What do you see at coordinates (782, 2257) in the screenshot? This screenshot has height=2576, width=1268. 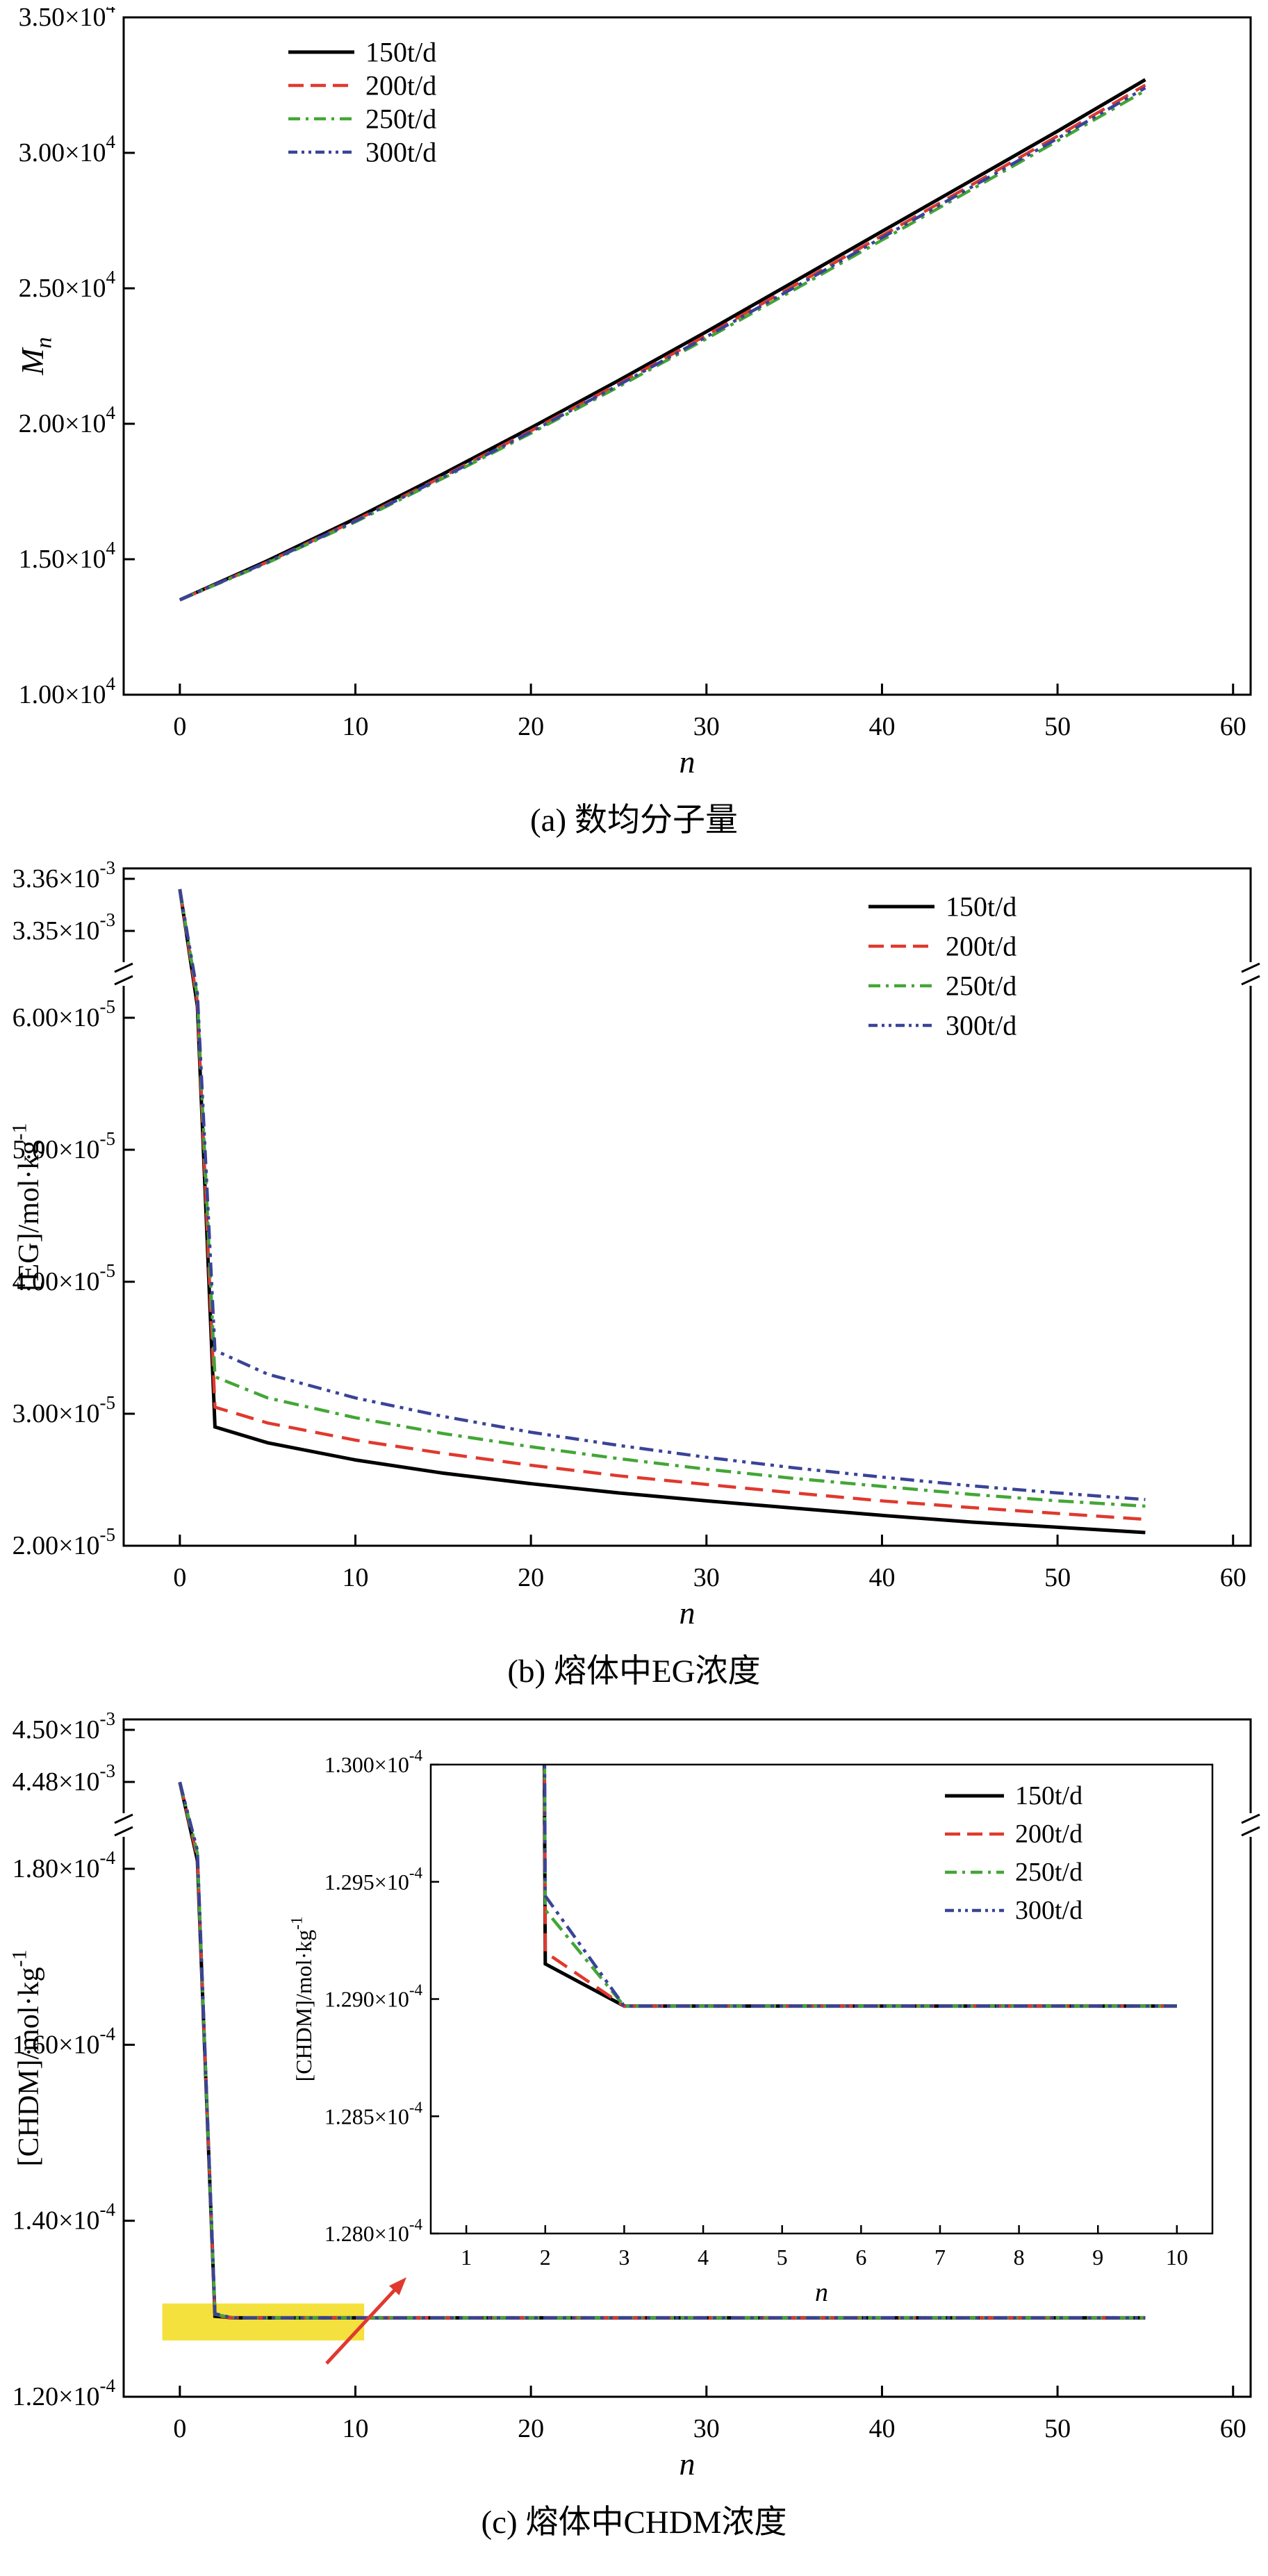 I see `x-tick-label: 5` at bounding box center [782, 2257].